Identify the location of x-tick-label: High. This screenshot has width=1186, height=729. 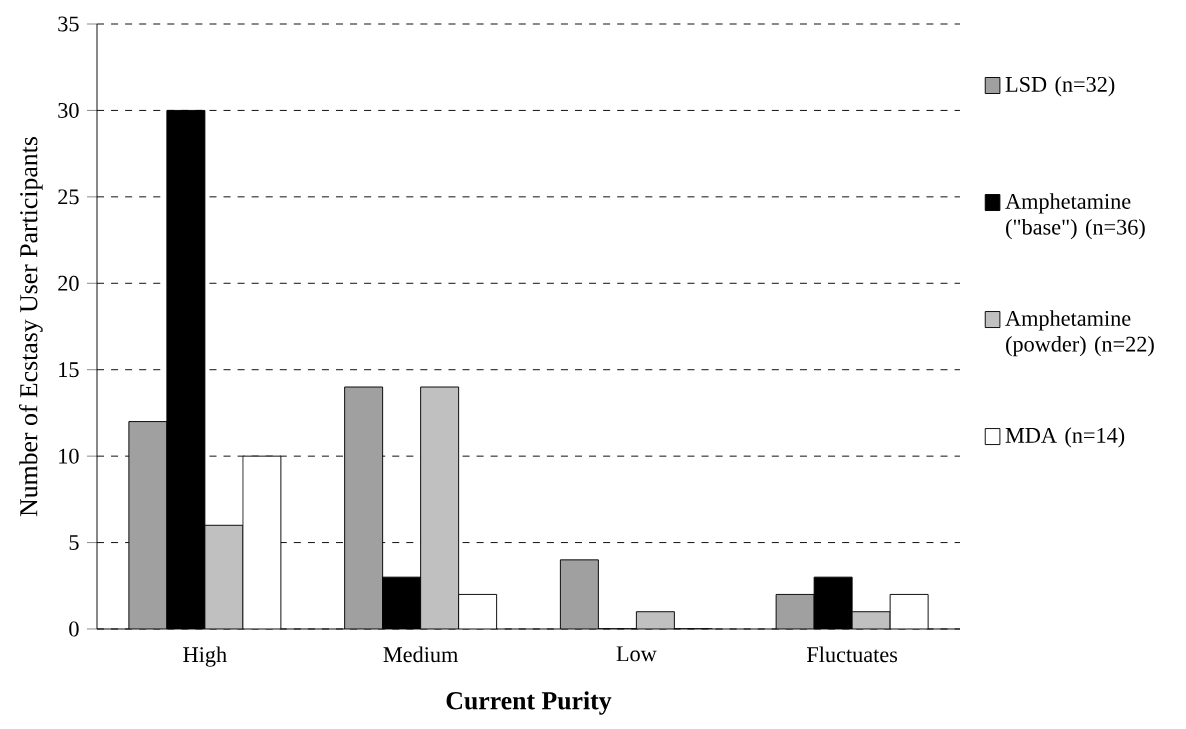
(205, 656).